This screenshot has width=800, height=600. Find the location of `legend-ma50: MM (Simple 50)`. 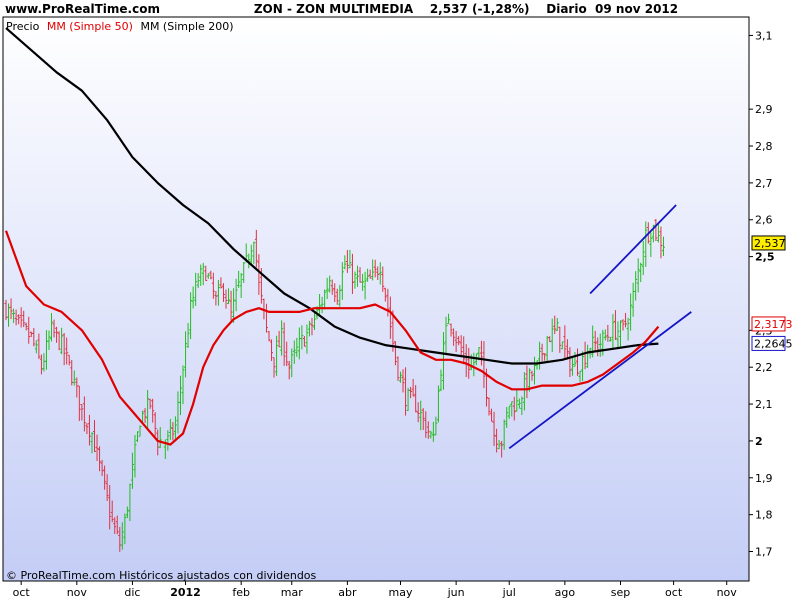

legend-ma50: MM (Simple 50) is located at coordinates (90, 26).